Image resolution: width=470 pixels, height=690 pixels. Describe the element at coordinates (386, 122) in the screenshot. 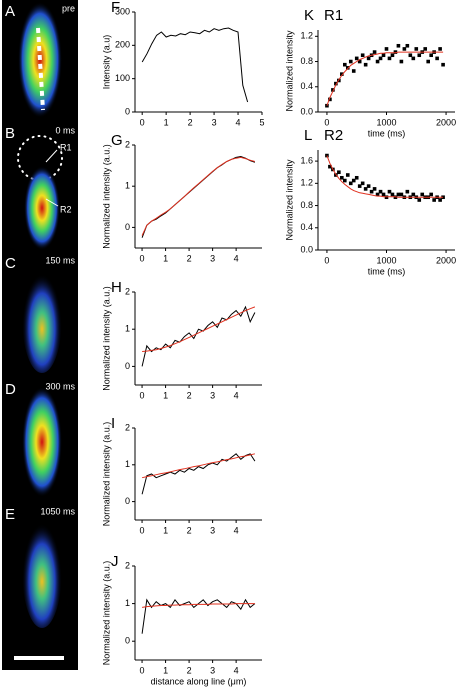

I see `x-tick-label: 1000` at that location.